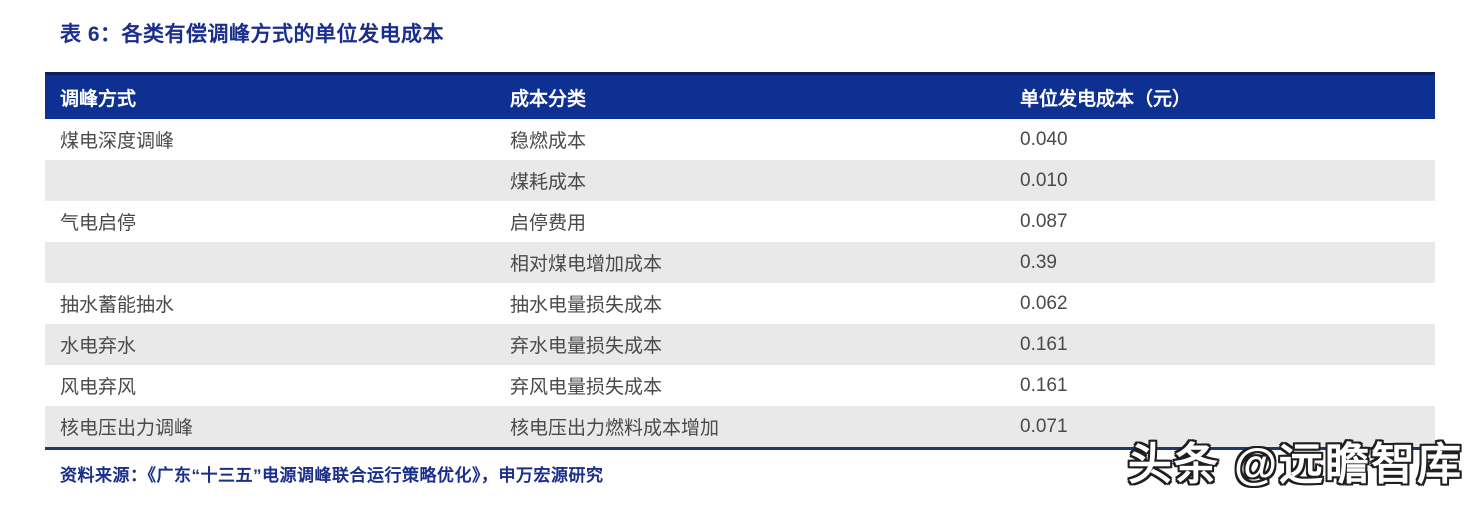  Describe the element at coordinates (740, 180) in the screenshot. I see `table-row: 煤耗成本 0.010` at that location.